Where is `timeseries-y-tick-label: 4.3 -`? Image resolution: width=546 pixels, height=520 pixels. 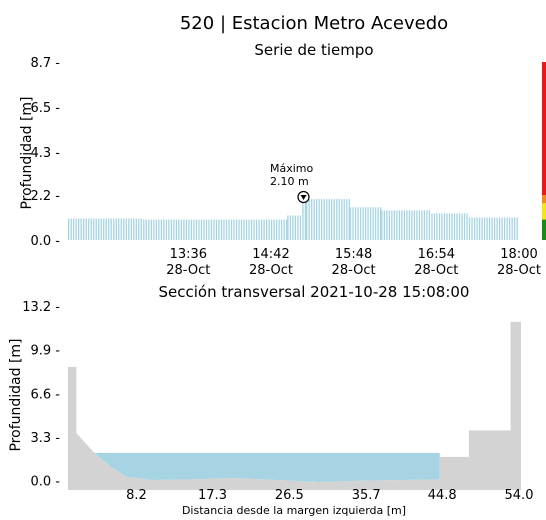
timeseries-y-tick-label: 4.3 - is located at coordinates (46, 153).